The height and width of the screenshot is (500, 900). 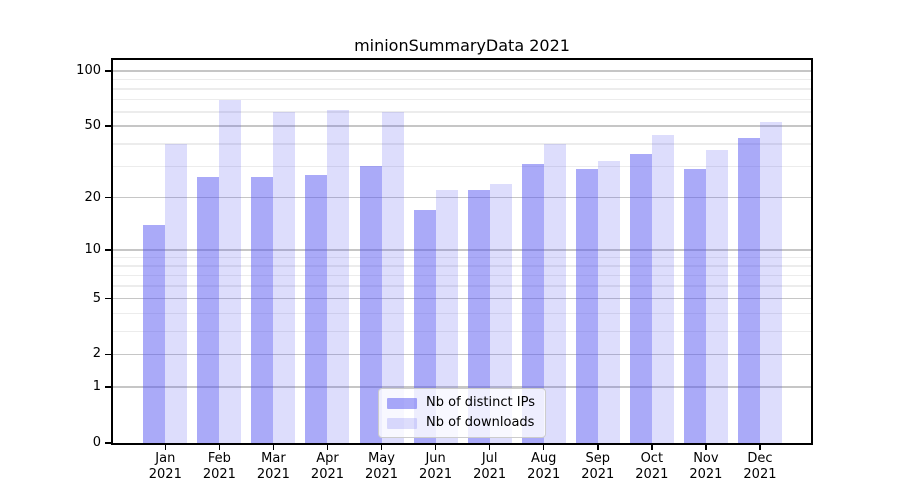 I want to click on bar-nb-of-distinct-ips-nov, so click(x=694, y=305).